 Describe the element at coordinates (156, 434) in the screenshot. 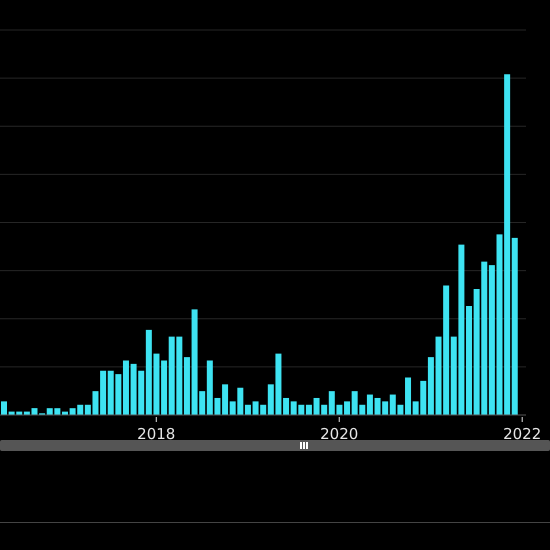

I see `x-tick-label: 2018` at that location.